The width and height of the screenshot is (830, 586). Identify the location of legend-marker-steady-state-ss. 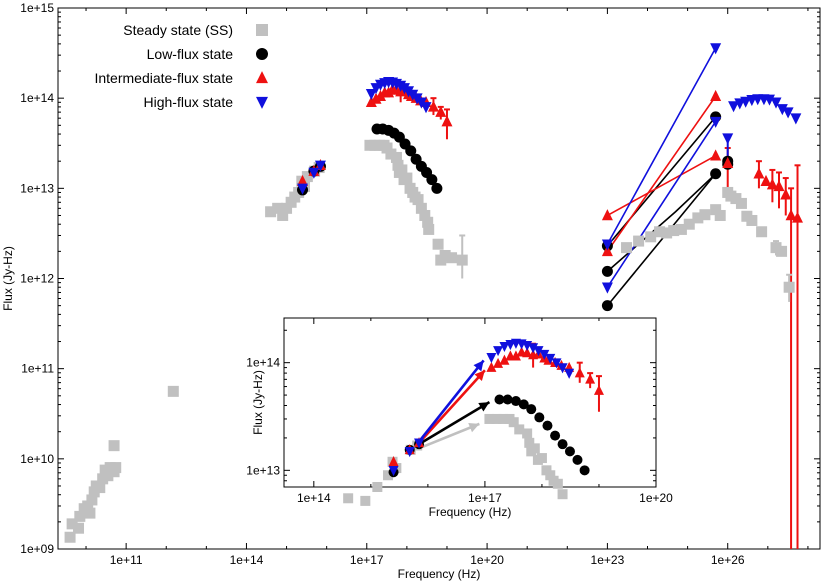
(262, 30).